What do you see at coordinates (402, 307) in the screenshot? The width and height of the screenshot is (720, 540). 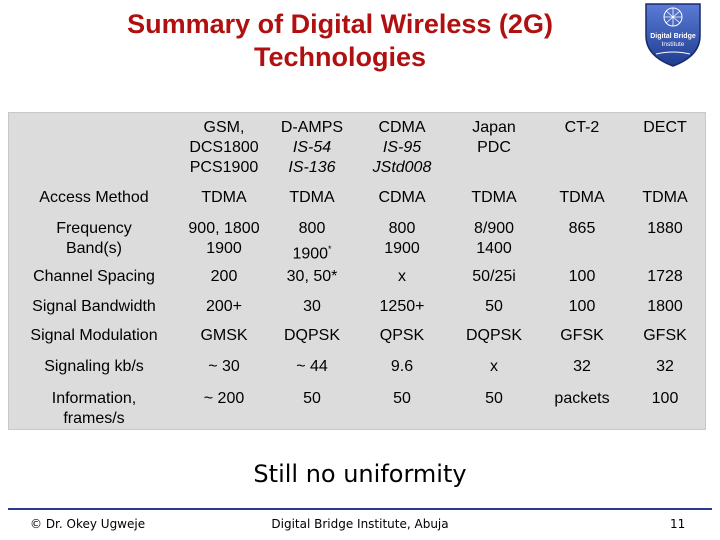 I see `table-cell: 1250+` at bounding box center [402, 307].